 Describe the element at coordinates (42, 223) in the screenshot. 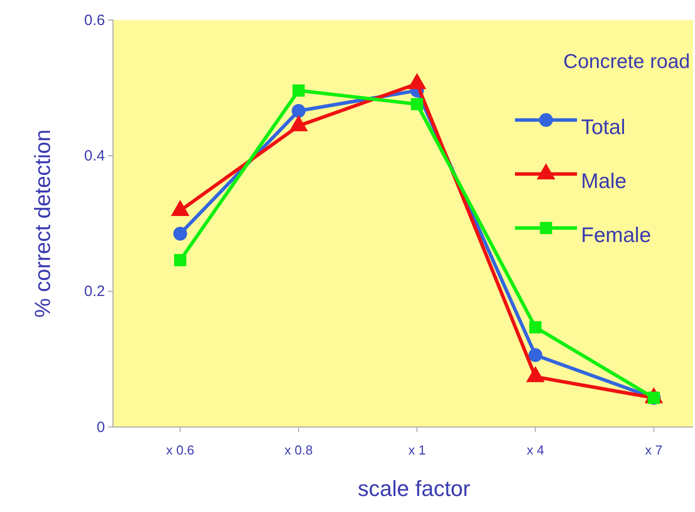

I see `y-axis-title: % correct detection` at that location.